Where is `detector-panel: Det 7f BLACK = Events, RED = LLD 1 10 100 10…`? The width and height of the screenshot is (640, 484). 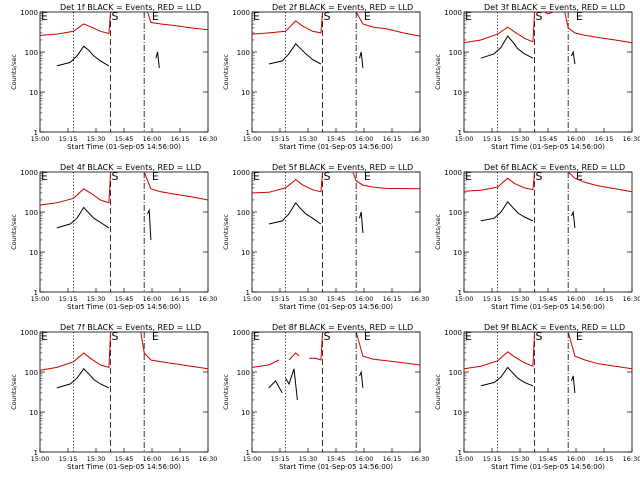
detector-panel: Det 7f BLACK = Events, RED = LLD 1 10 100 10… is located at coordinates (113, 397).